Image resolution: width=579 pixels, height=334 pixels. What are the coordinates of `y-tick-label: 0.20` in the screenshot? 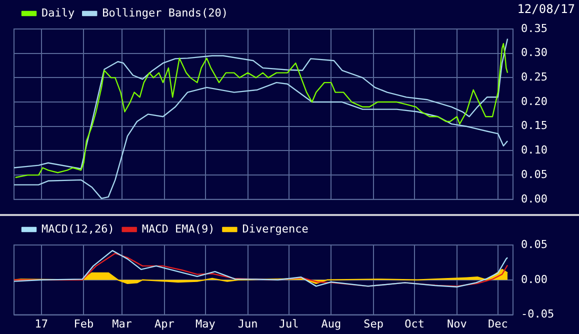 It's located at (534, 101).